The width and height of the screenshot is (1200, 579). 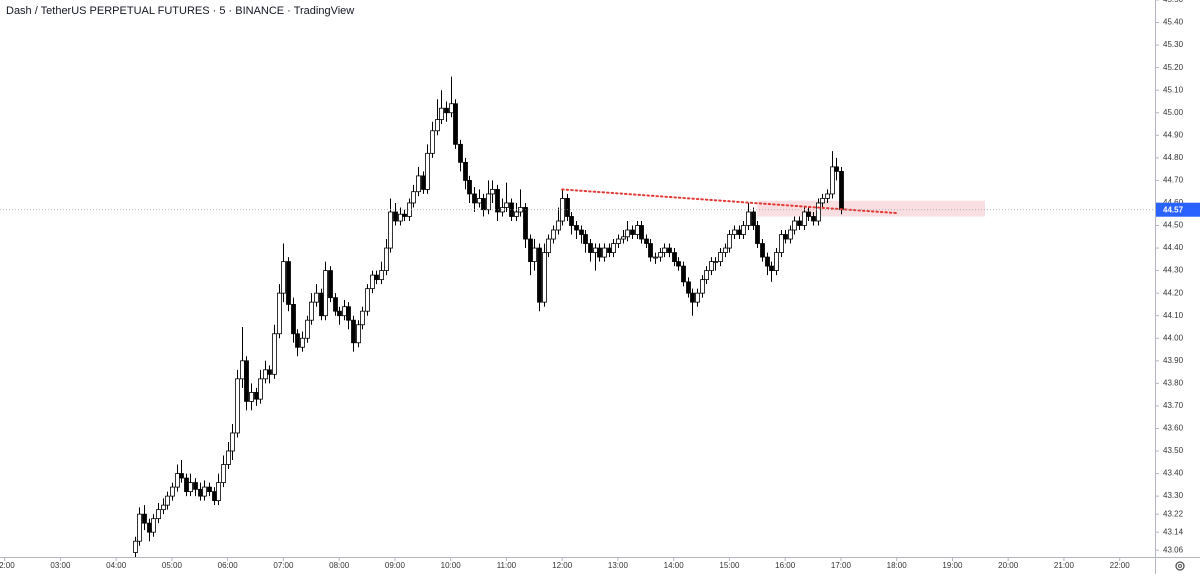 I want to click on y-tick-label: 43.70, so click(x=1173, y=405).